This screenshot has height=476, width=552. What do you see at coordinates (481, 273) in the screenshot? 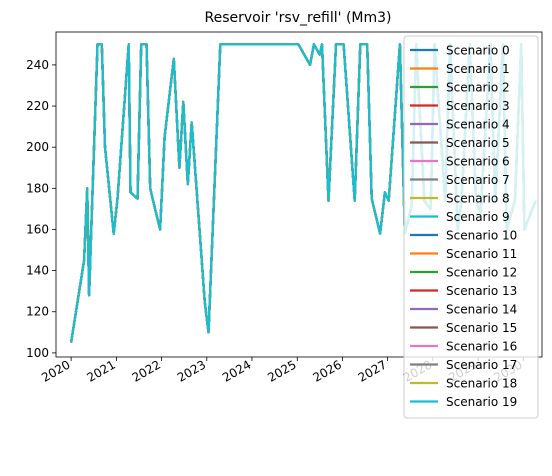
I see `legend-label: Scenario 12` at bounding box center [481, 273].